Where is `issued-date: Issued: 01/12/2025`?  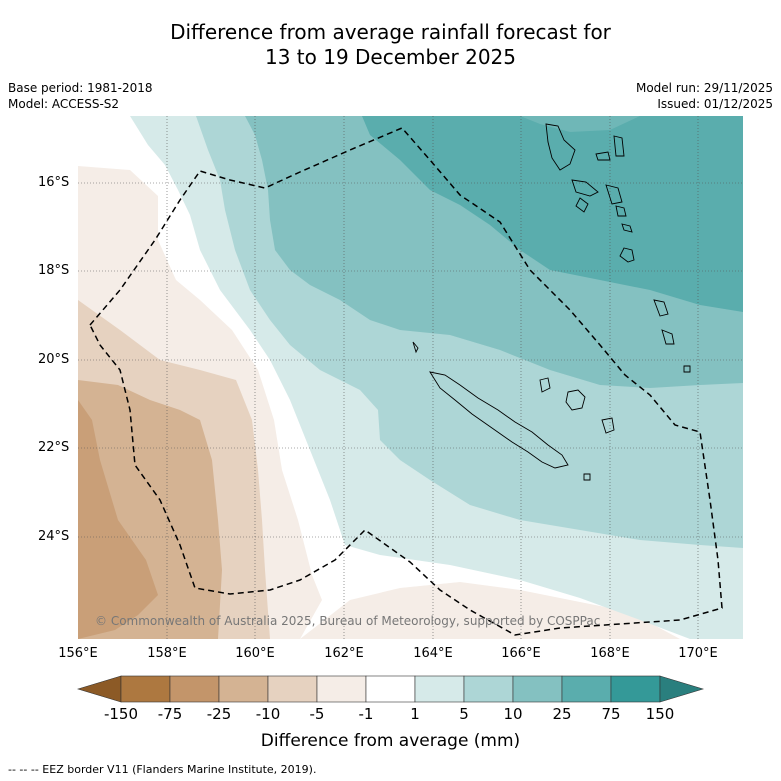
issued-date: Issued: 01/12/2025 is located at coordinates (715, 104).